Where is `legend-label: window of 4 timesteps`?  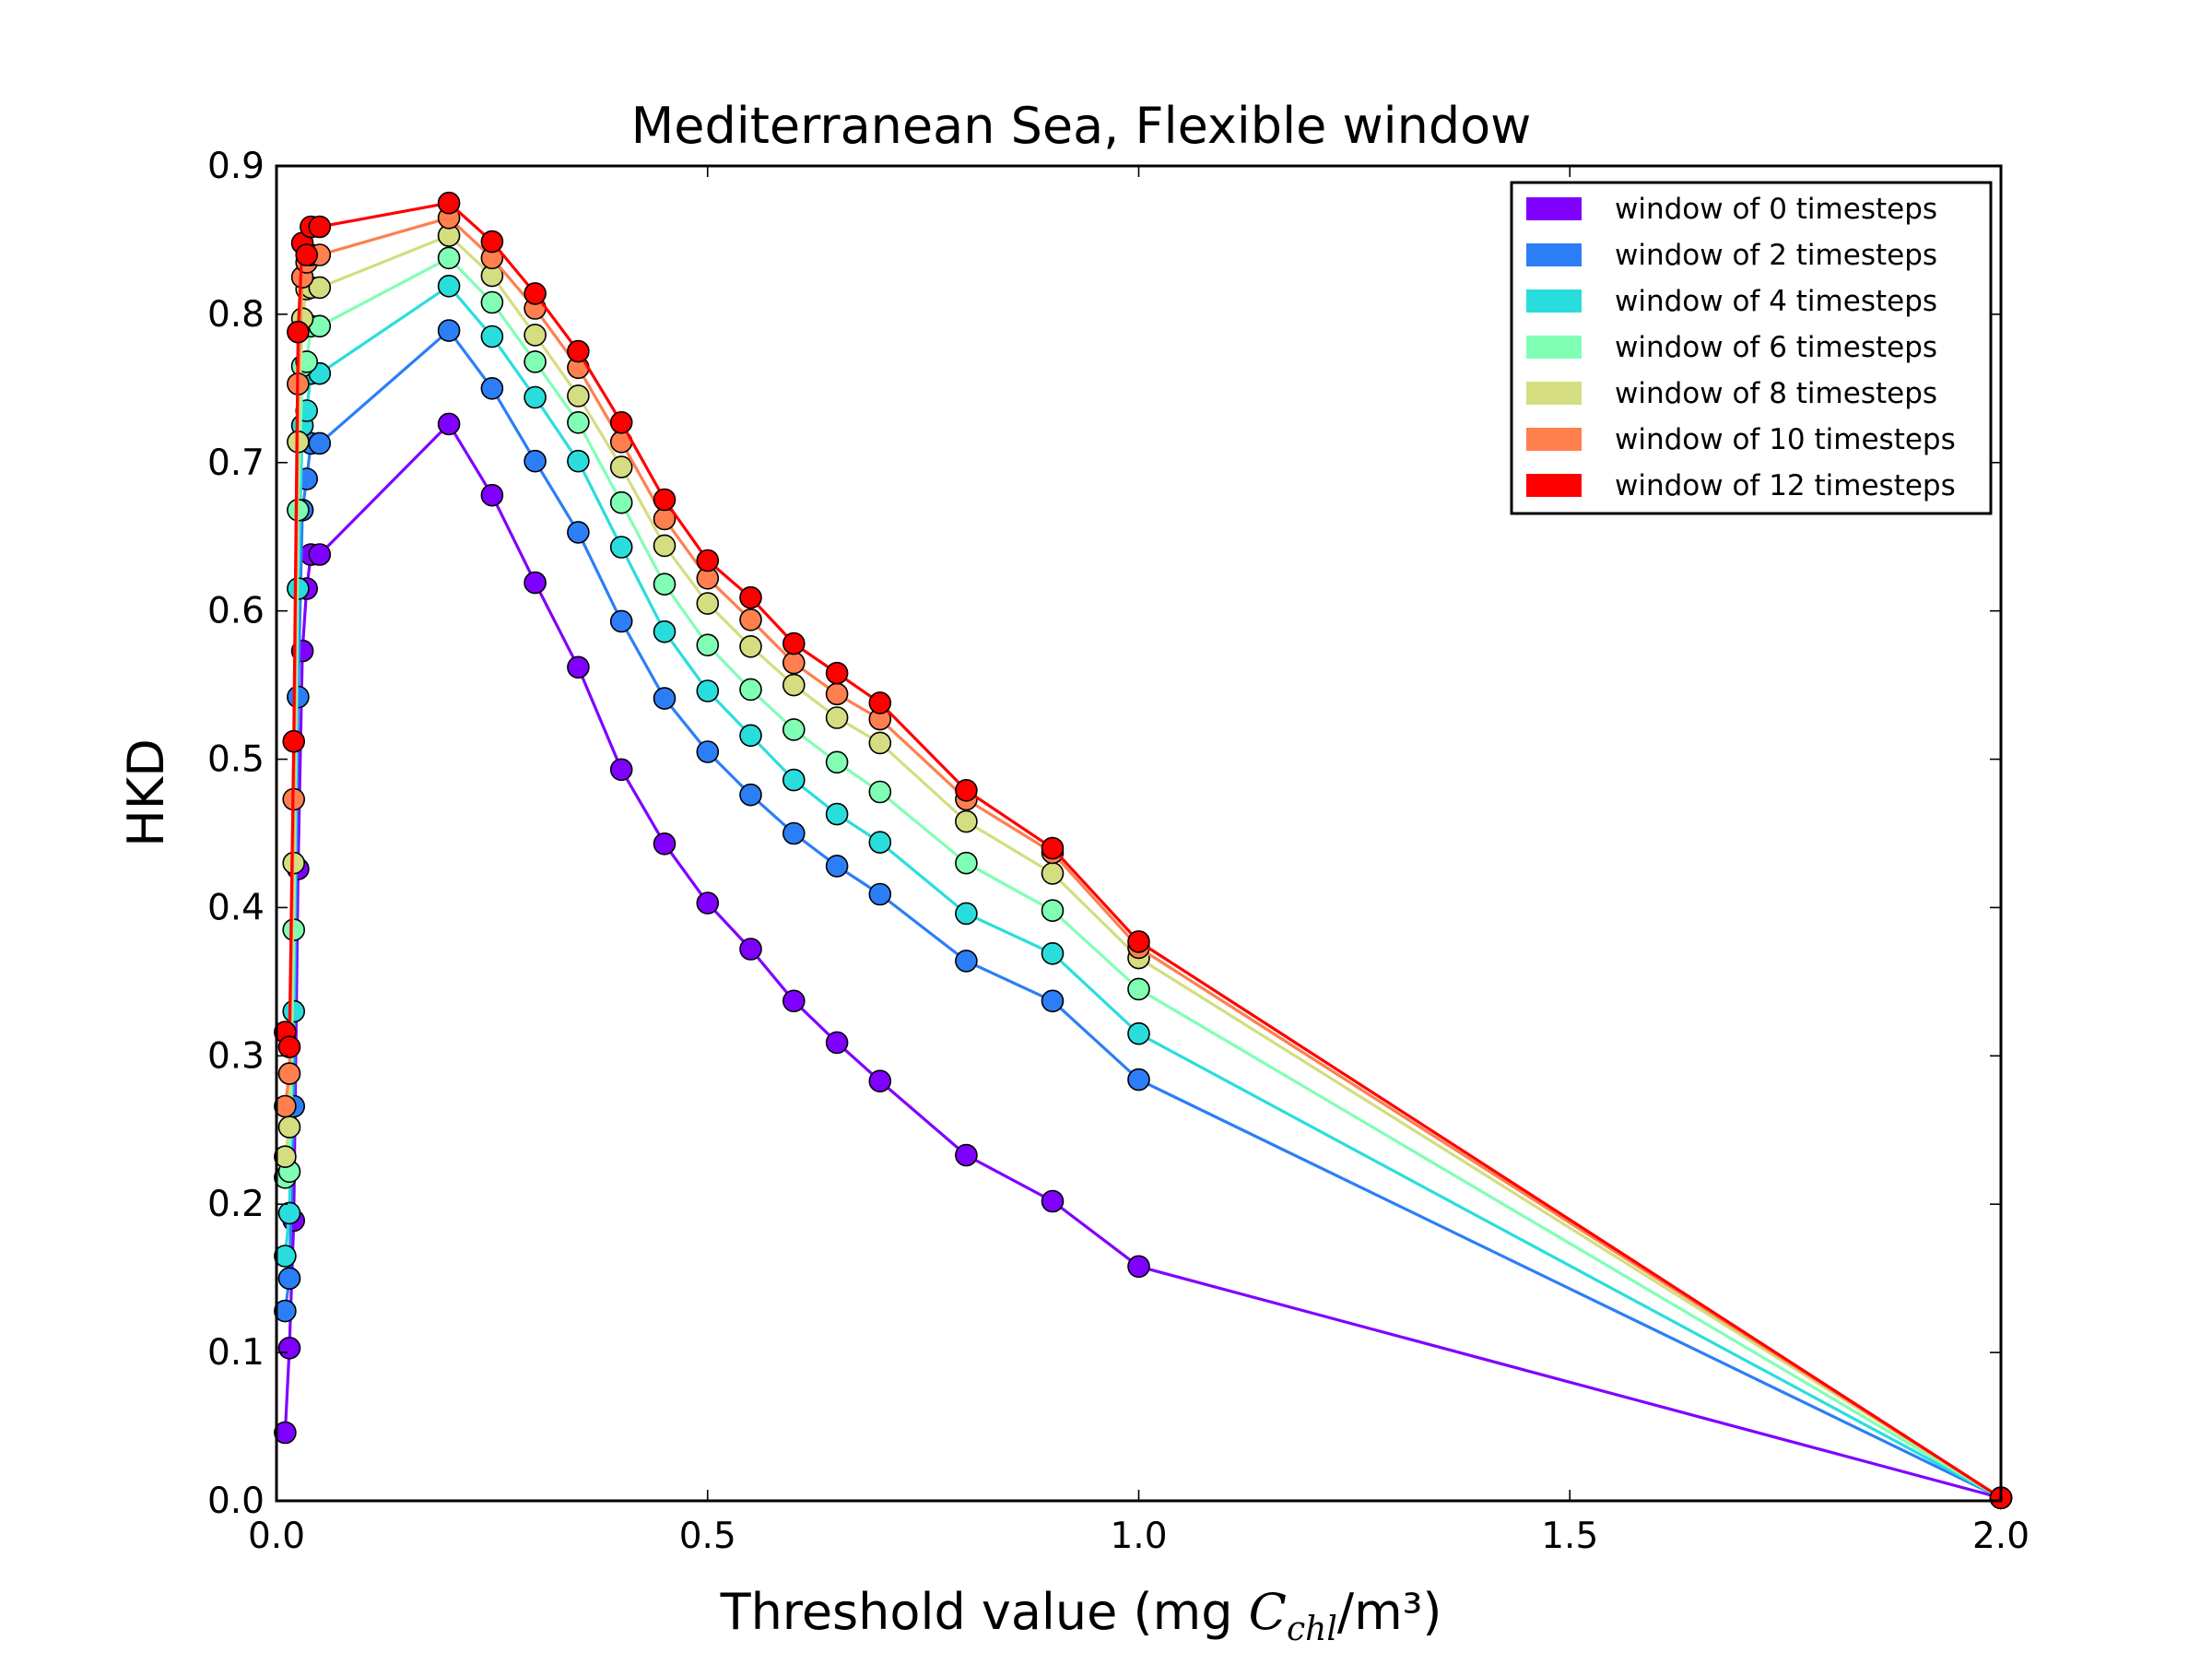
legend-label: window of 4 timesteps is located at coordinates (1776, 301).